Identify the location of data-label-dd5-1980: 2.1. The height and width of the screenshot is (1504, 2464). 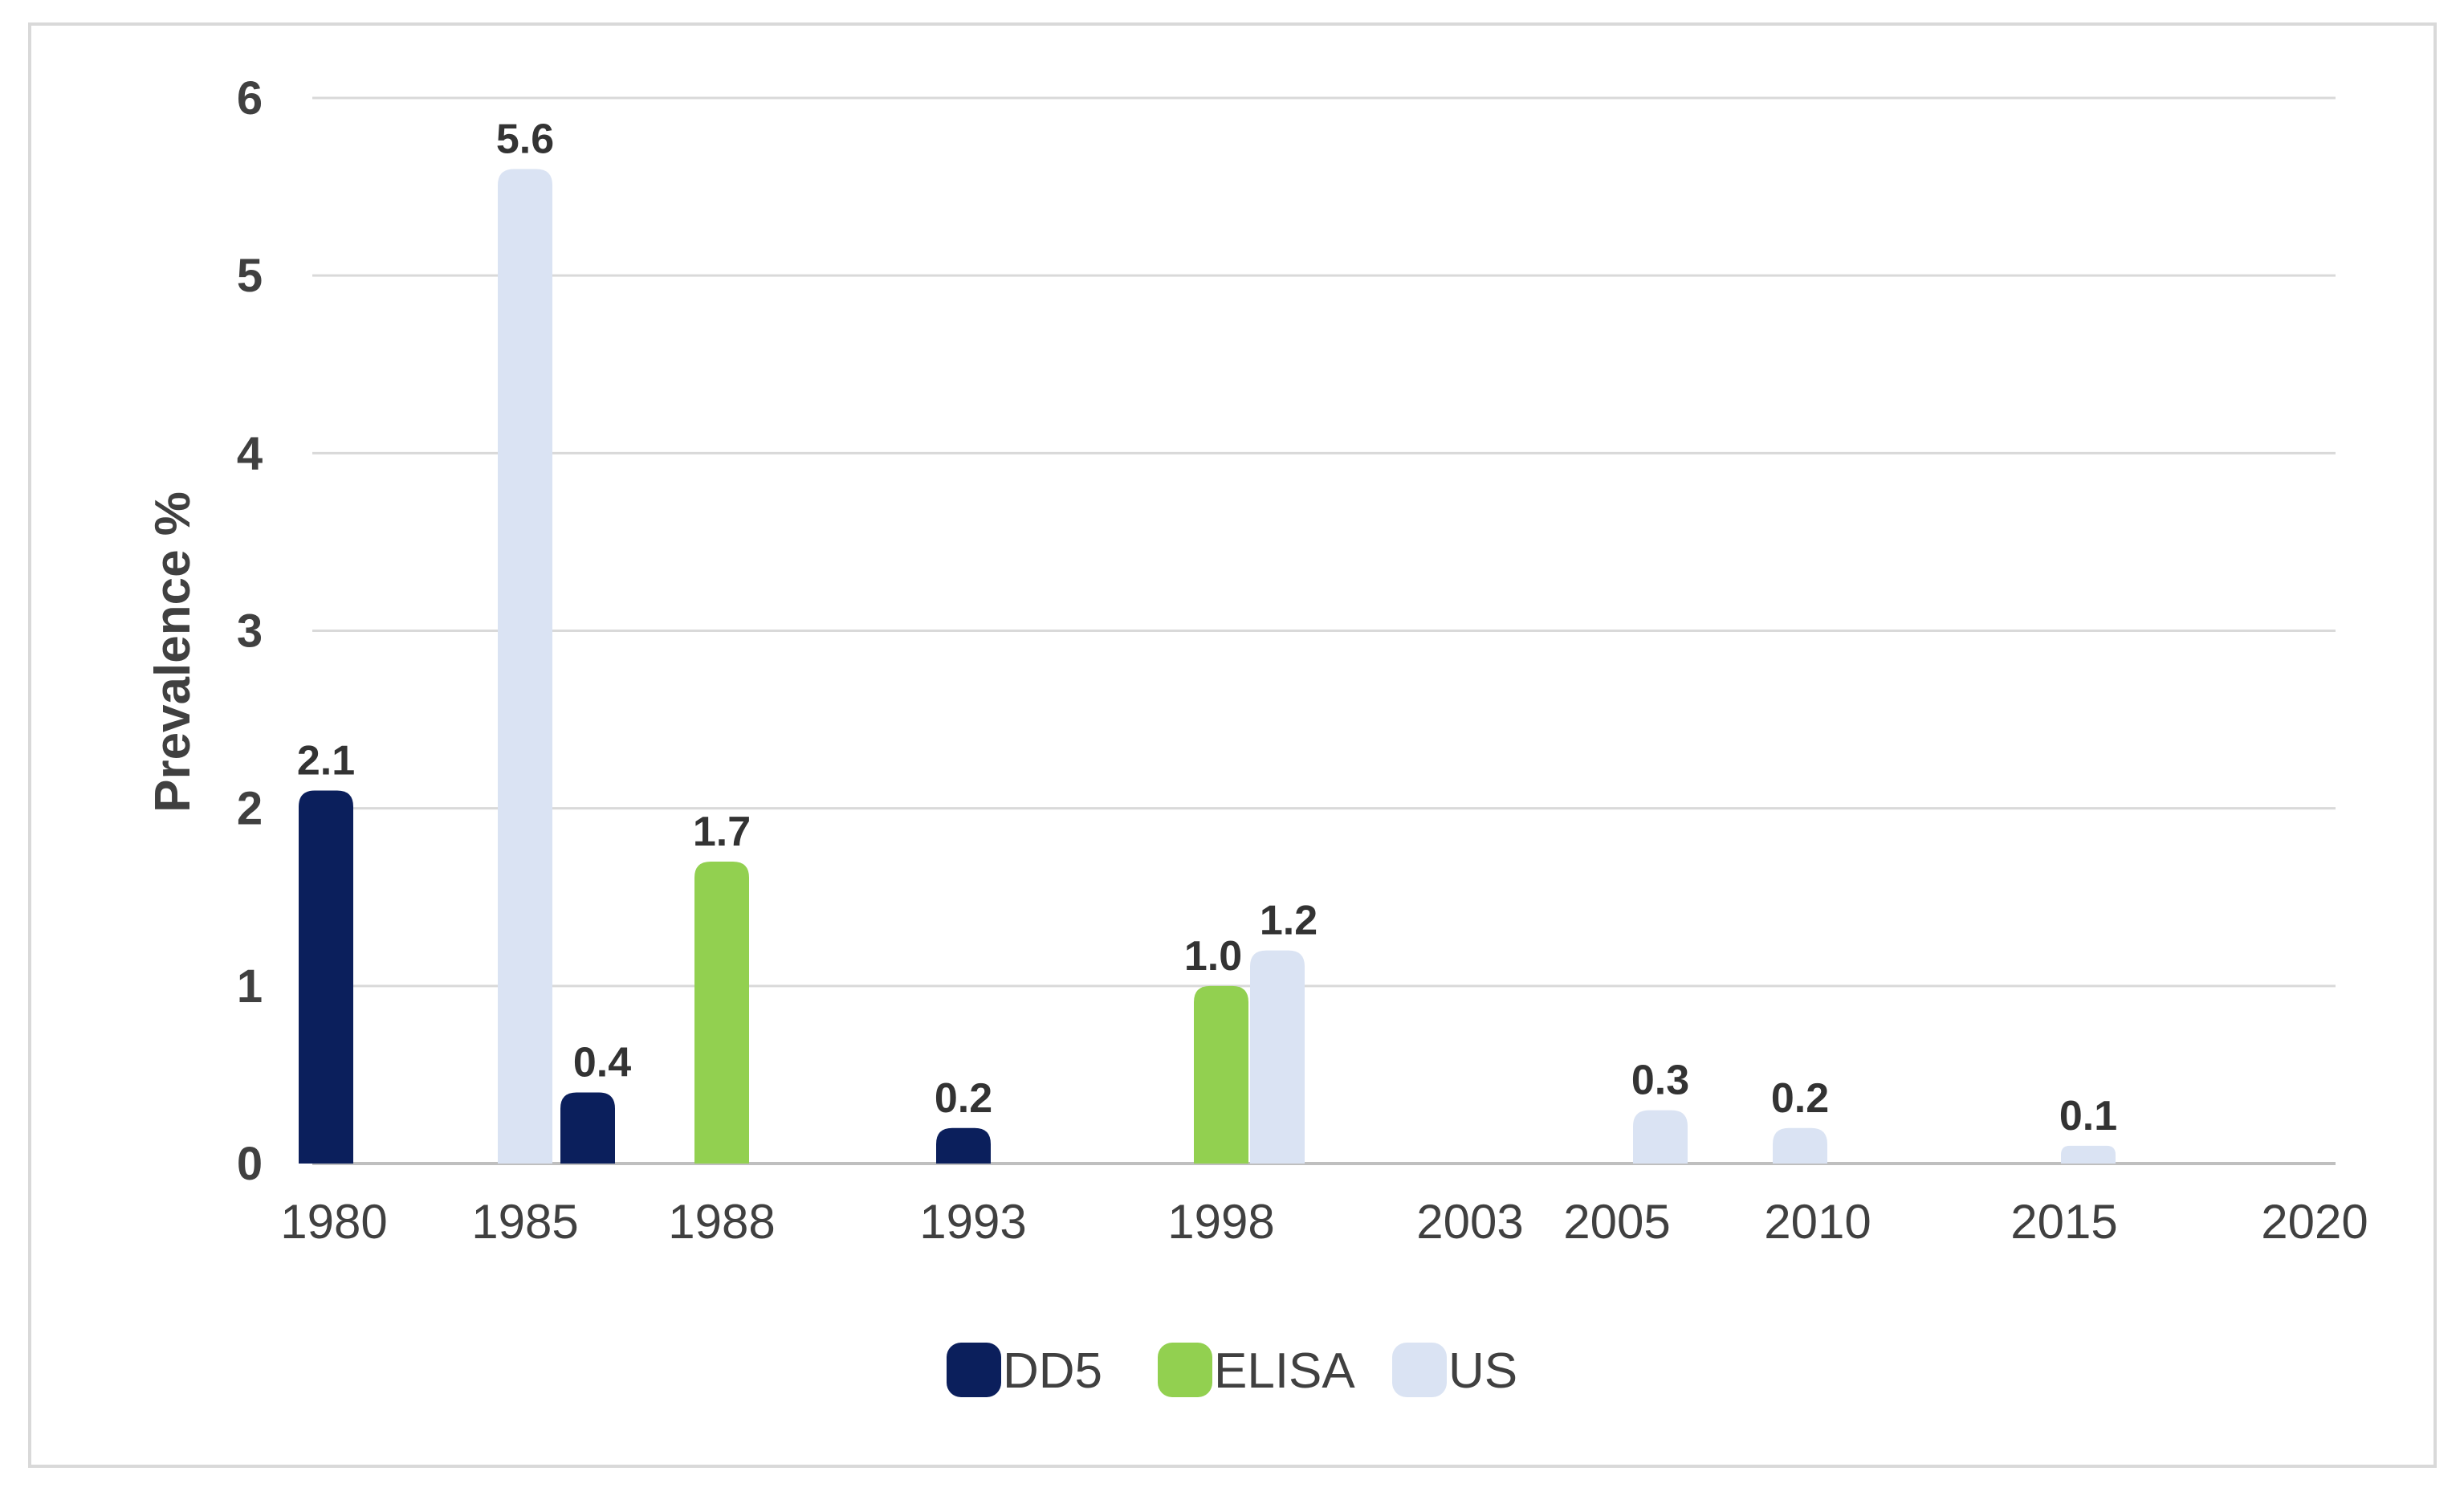
(326, 761).